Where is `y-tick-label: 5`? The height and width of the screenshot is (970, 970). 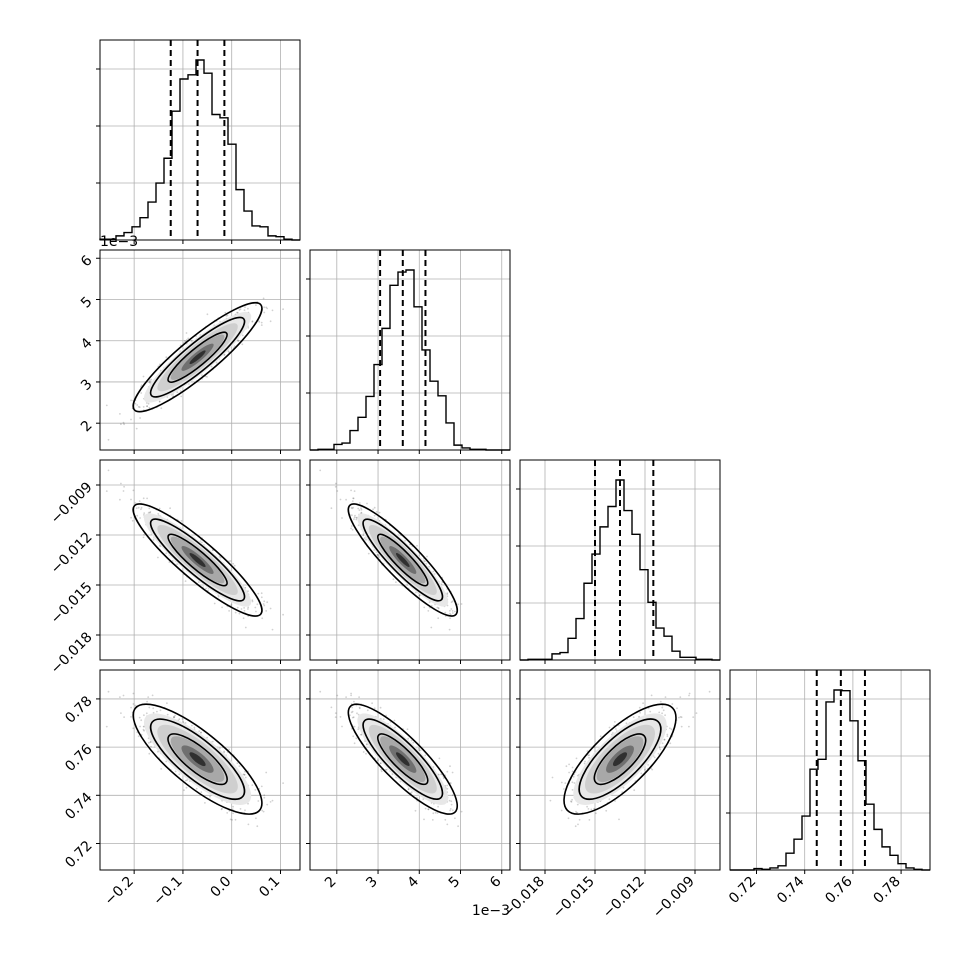 y-tick-label: 5 is located at coordinates (87, 303).